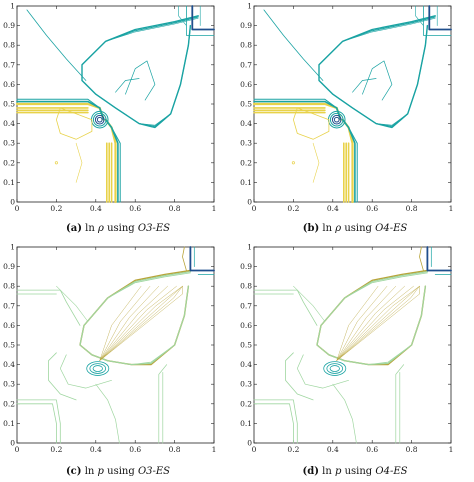 The image size is (474, 482). I want to click on caption-b: (b) ln ρ using O4-ES, so click(355, 228).